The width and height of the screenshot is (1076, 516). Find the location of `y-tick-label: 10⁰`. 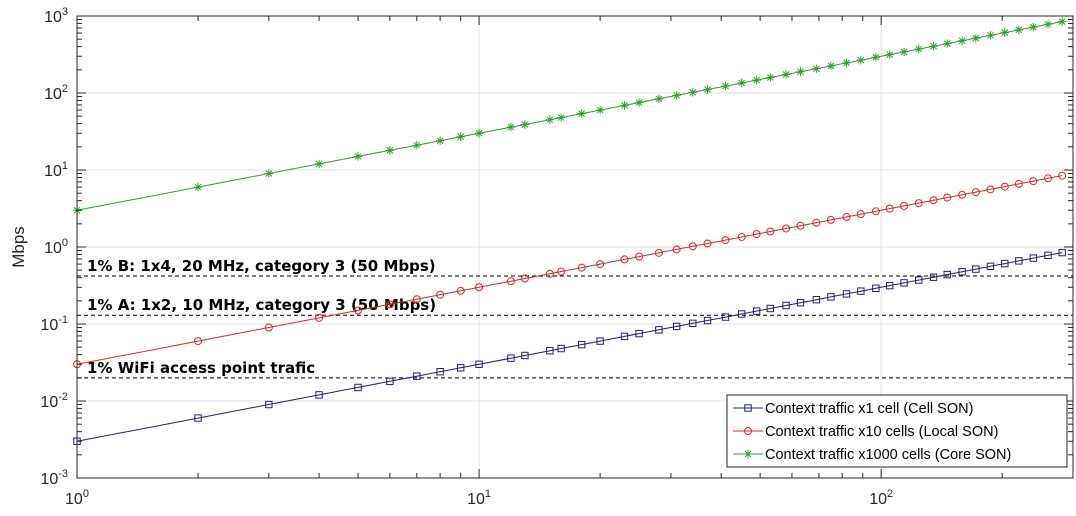

y-tick-label: 10⁰ is located at coordinates (56, 247).